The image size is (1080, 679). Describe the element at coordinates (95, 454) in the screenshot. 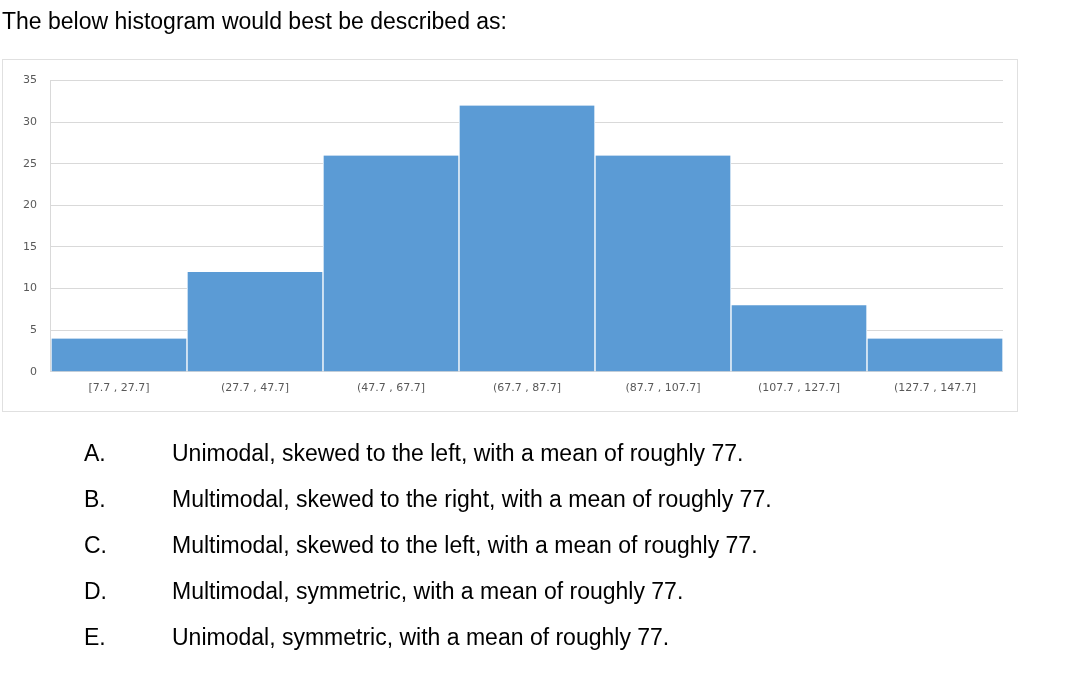

I see `text: A.` at that location.